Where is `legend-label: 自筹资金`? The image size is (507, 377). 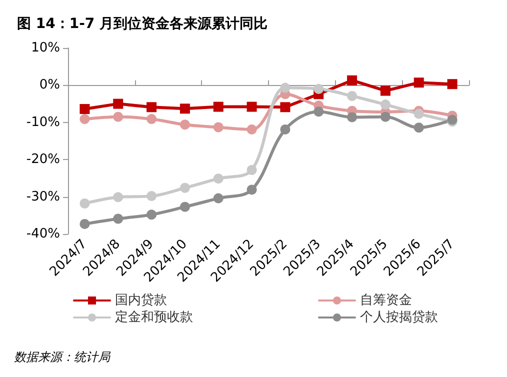 legend-label: 自筹资金 is located at coordinates (386, 300).